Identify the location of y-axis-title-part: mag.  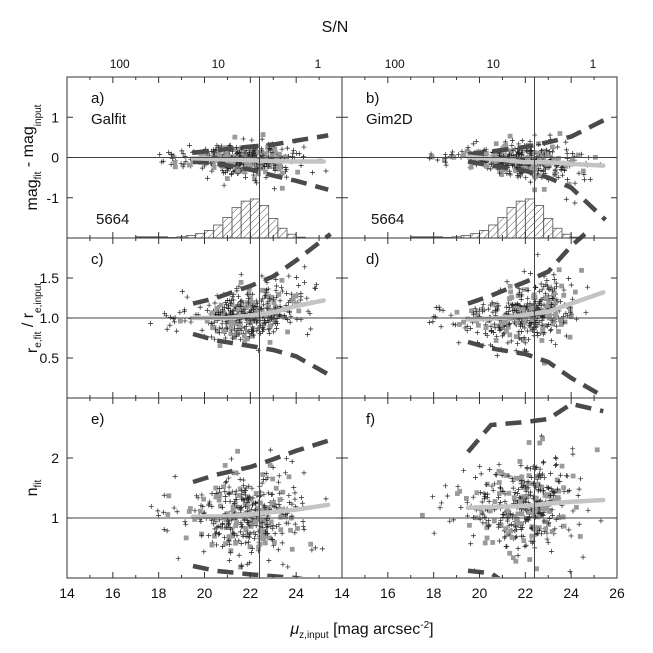
(32, 194).